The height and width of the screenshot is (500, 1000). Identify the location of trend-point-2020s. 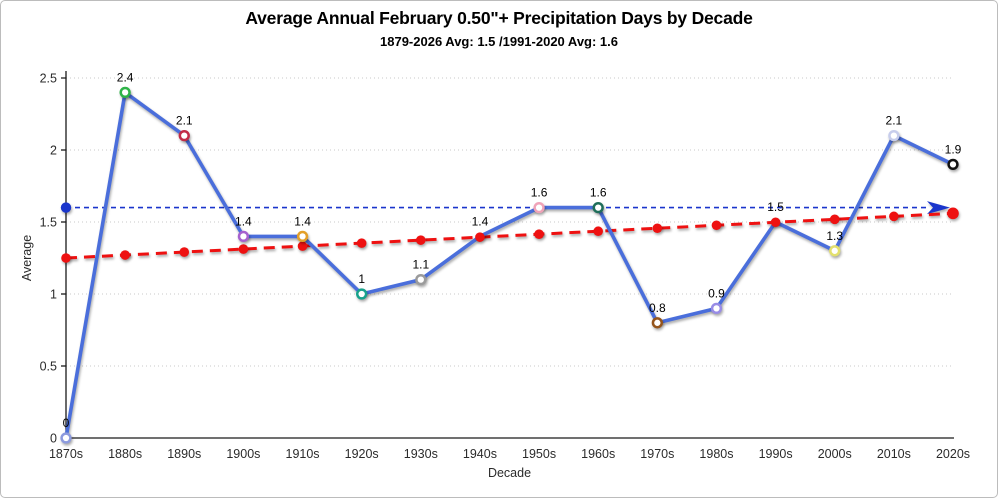
(953, 213).